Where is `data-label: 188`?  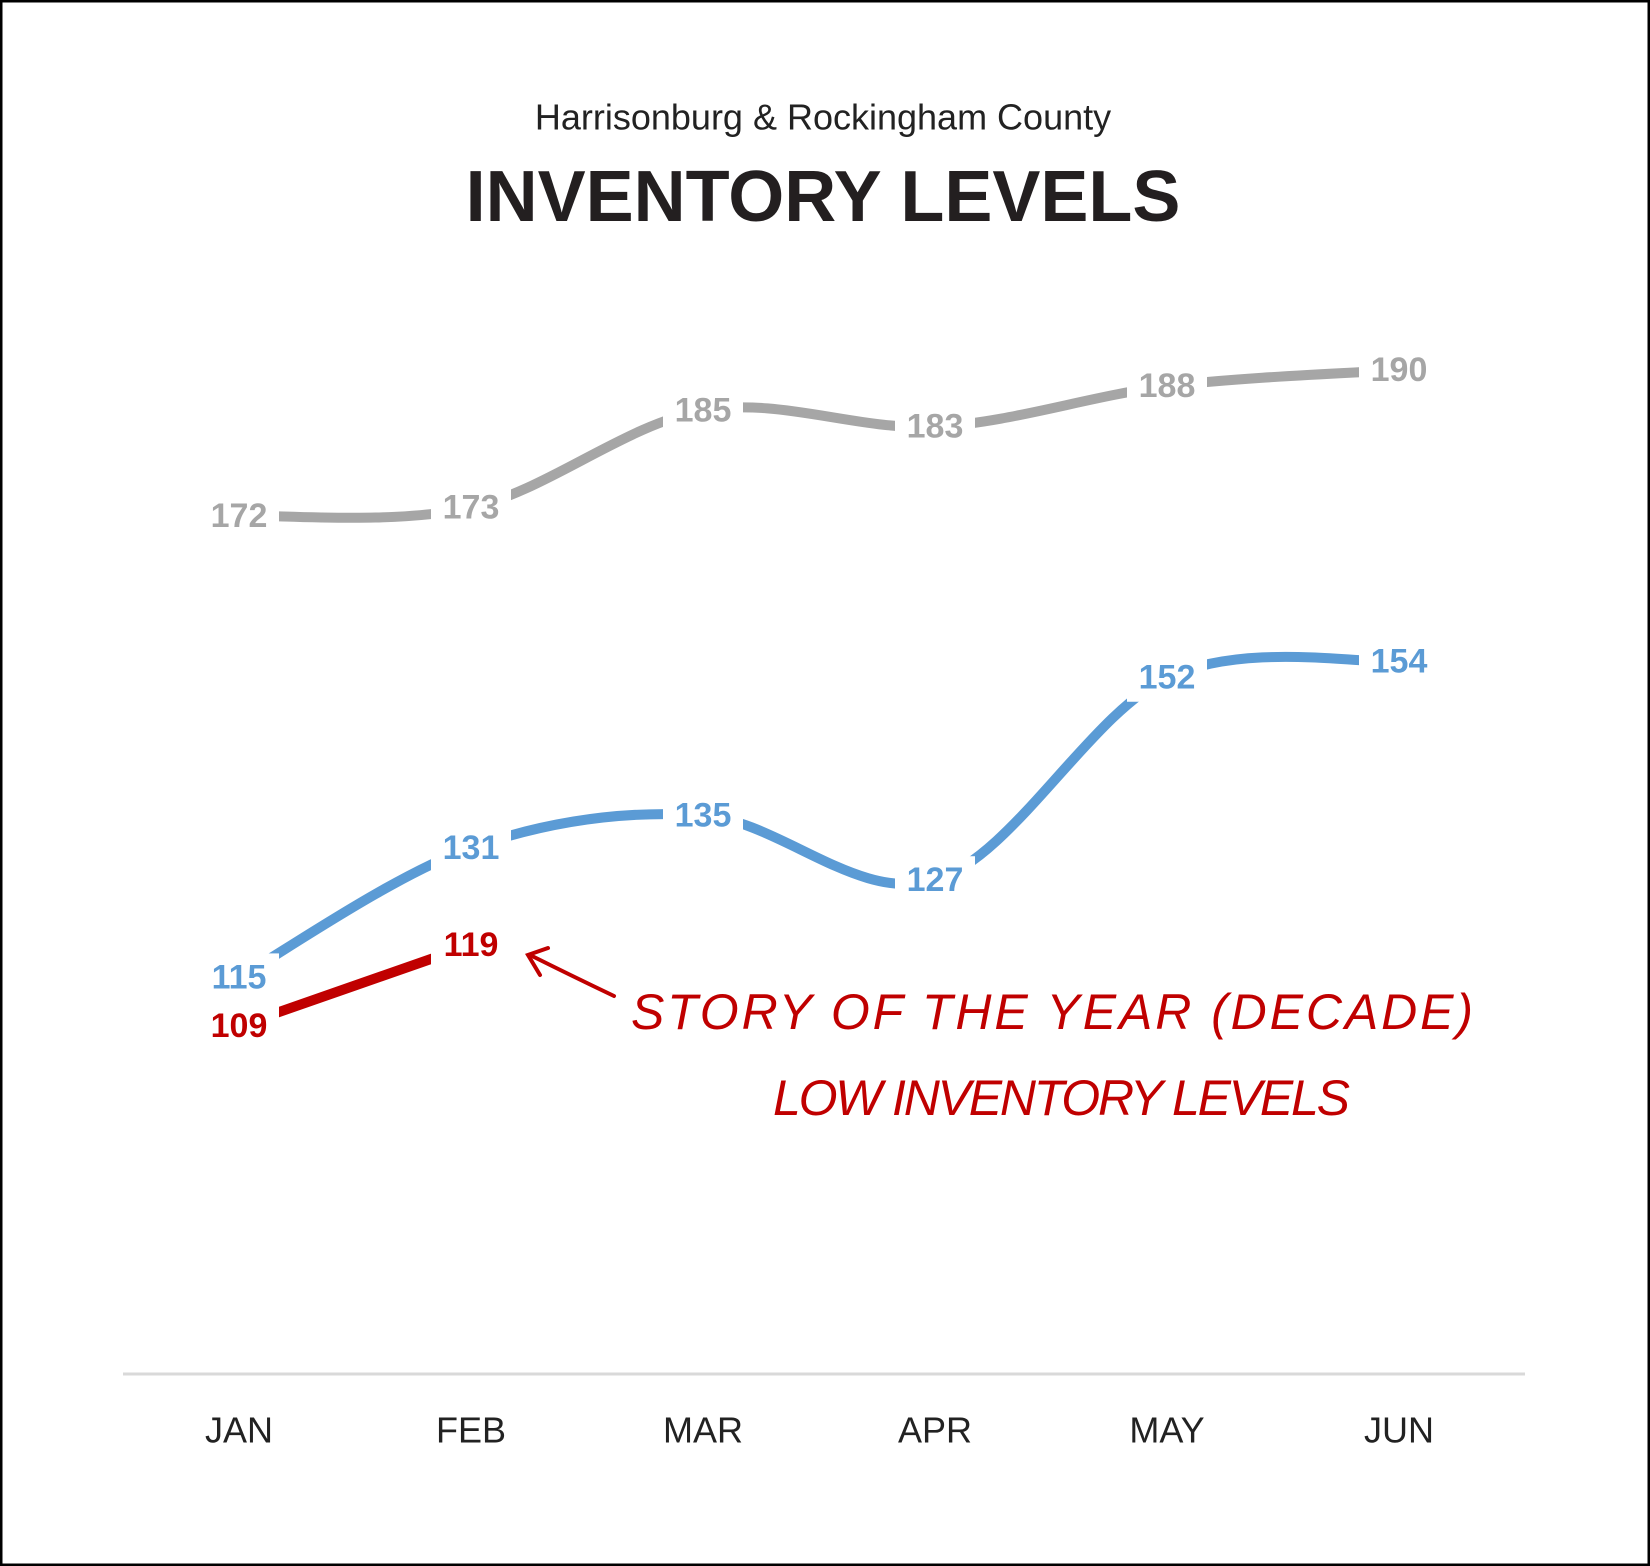 data-label: 188 is located at coordinates (1167, 386).